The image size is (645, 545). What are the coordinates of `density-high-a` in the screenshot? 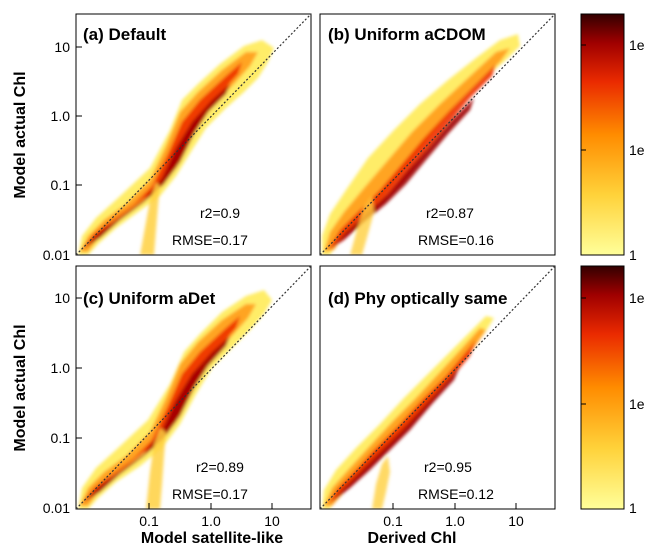 It's located at (162, 156).